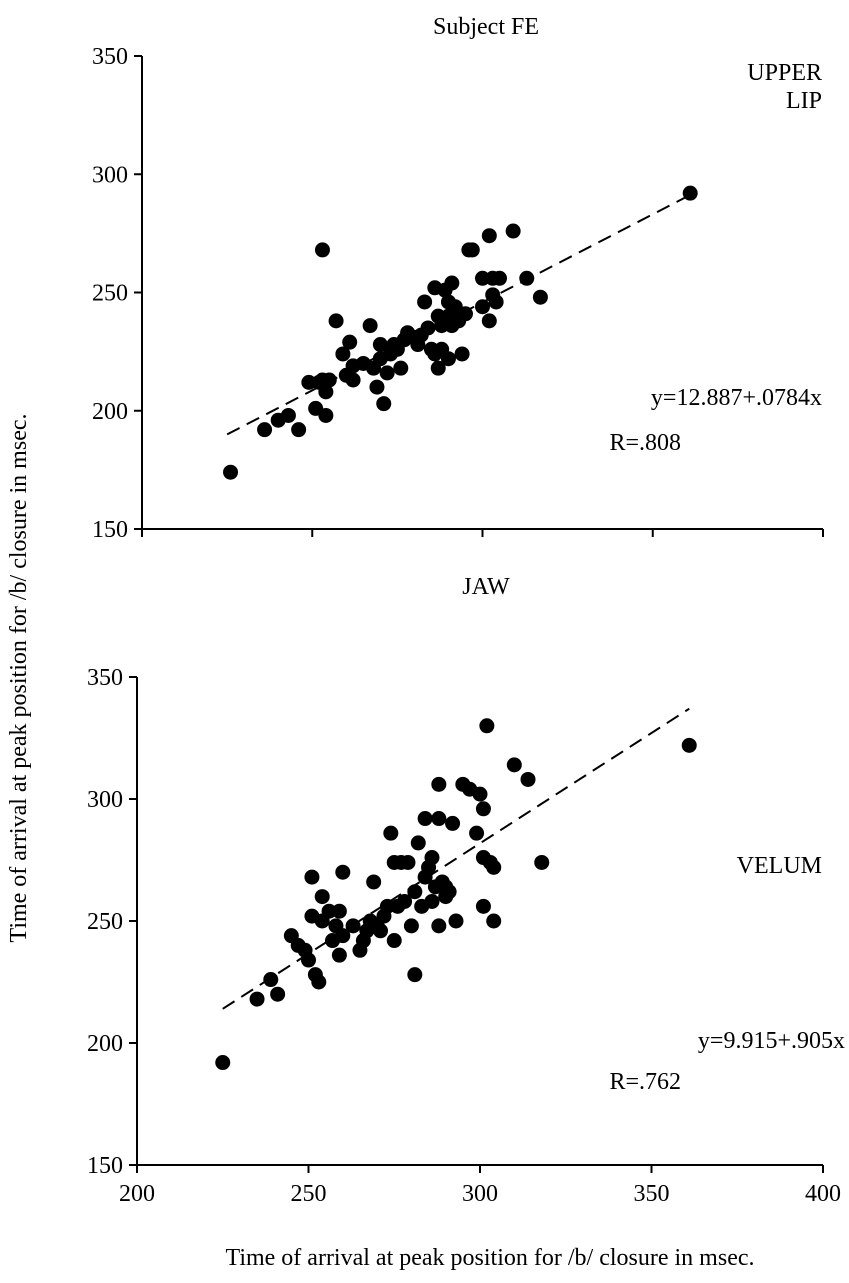 This screenshot has width=849, height=1283. I want to click on regression-equation: y=12.887+.0784x, so click(736, 398).